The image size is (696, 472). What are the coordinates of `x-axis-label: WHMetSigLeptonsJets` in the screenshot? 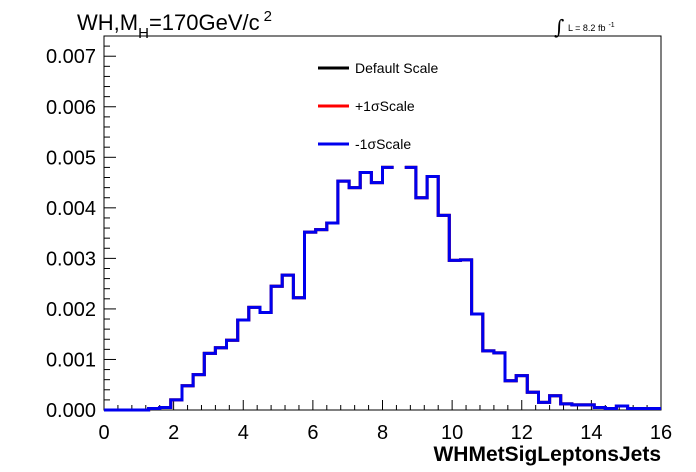 It's located at (547, 454).